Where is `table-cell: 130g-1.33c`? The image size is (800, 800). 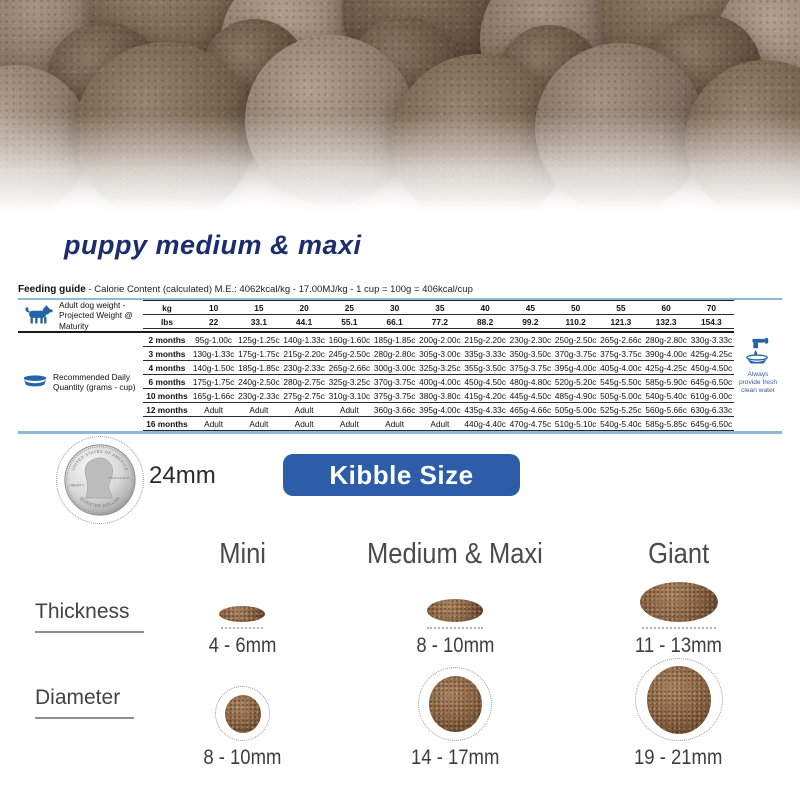
table-cell: 130g-1.33c is located at coordinates (213, 353).